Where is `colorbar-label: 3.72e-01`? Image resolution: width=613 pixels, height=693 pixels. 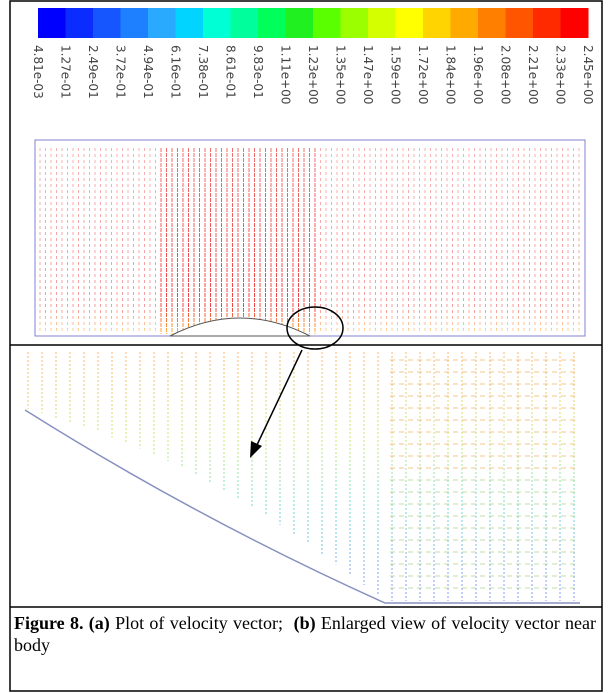 colorbar-label: 3.72e-01 is located at coordinates (121, 72).